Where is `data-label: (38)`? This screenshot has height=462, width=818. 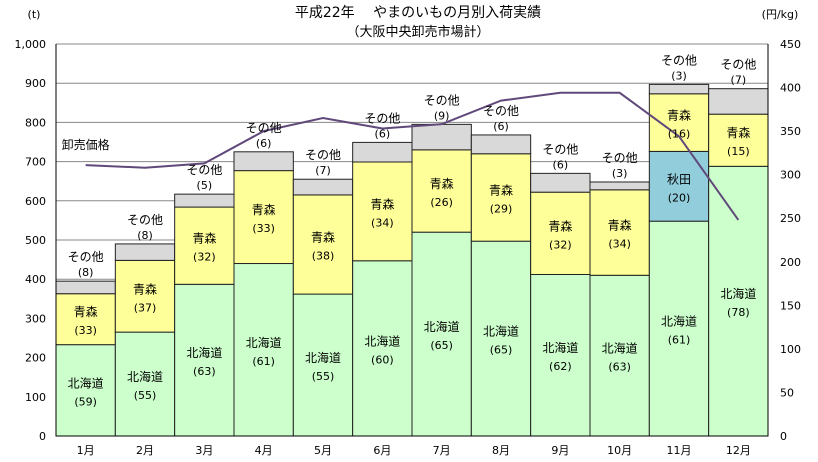 data-label: (38) is located at coordinates (323, 256).